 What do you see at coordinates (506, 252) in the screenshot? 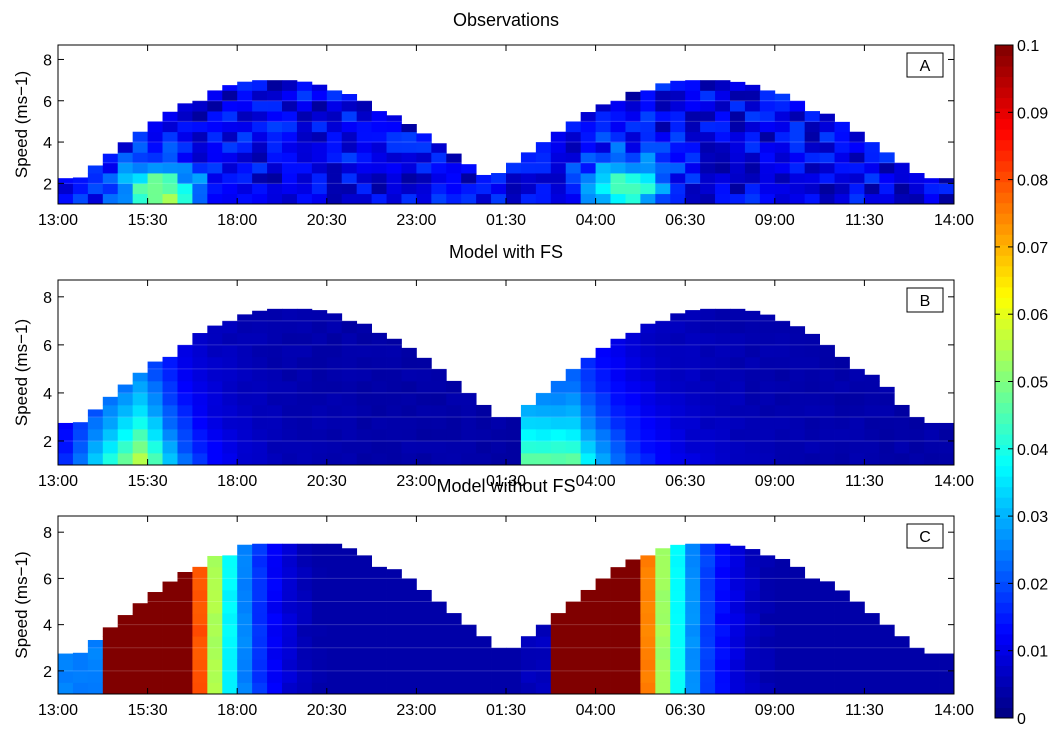
I see `panel-title: Model with FS` at bounding box center [506, 252].